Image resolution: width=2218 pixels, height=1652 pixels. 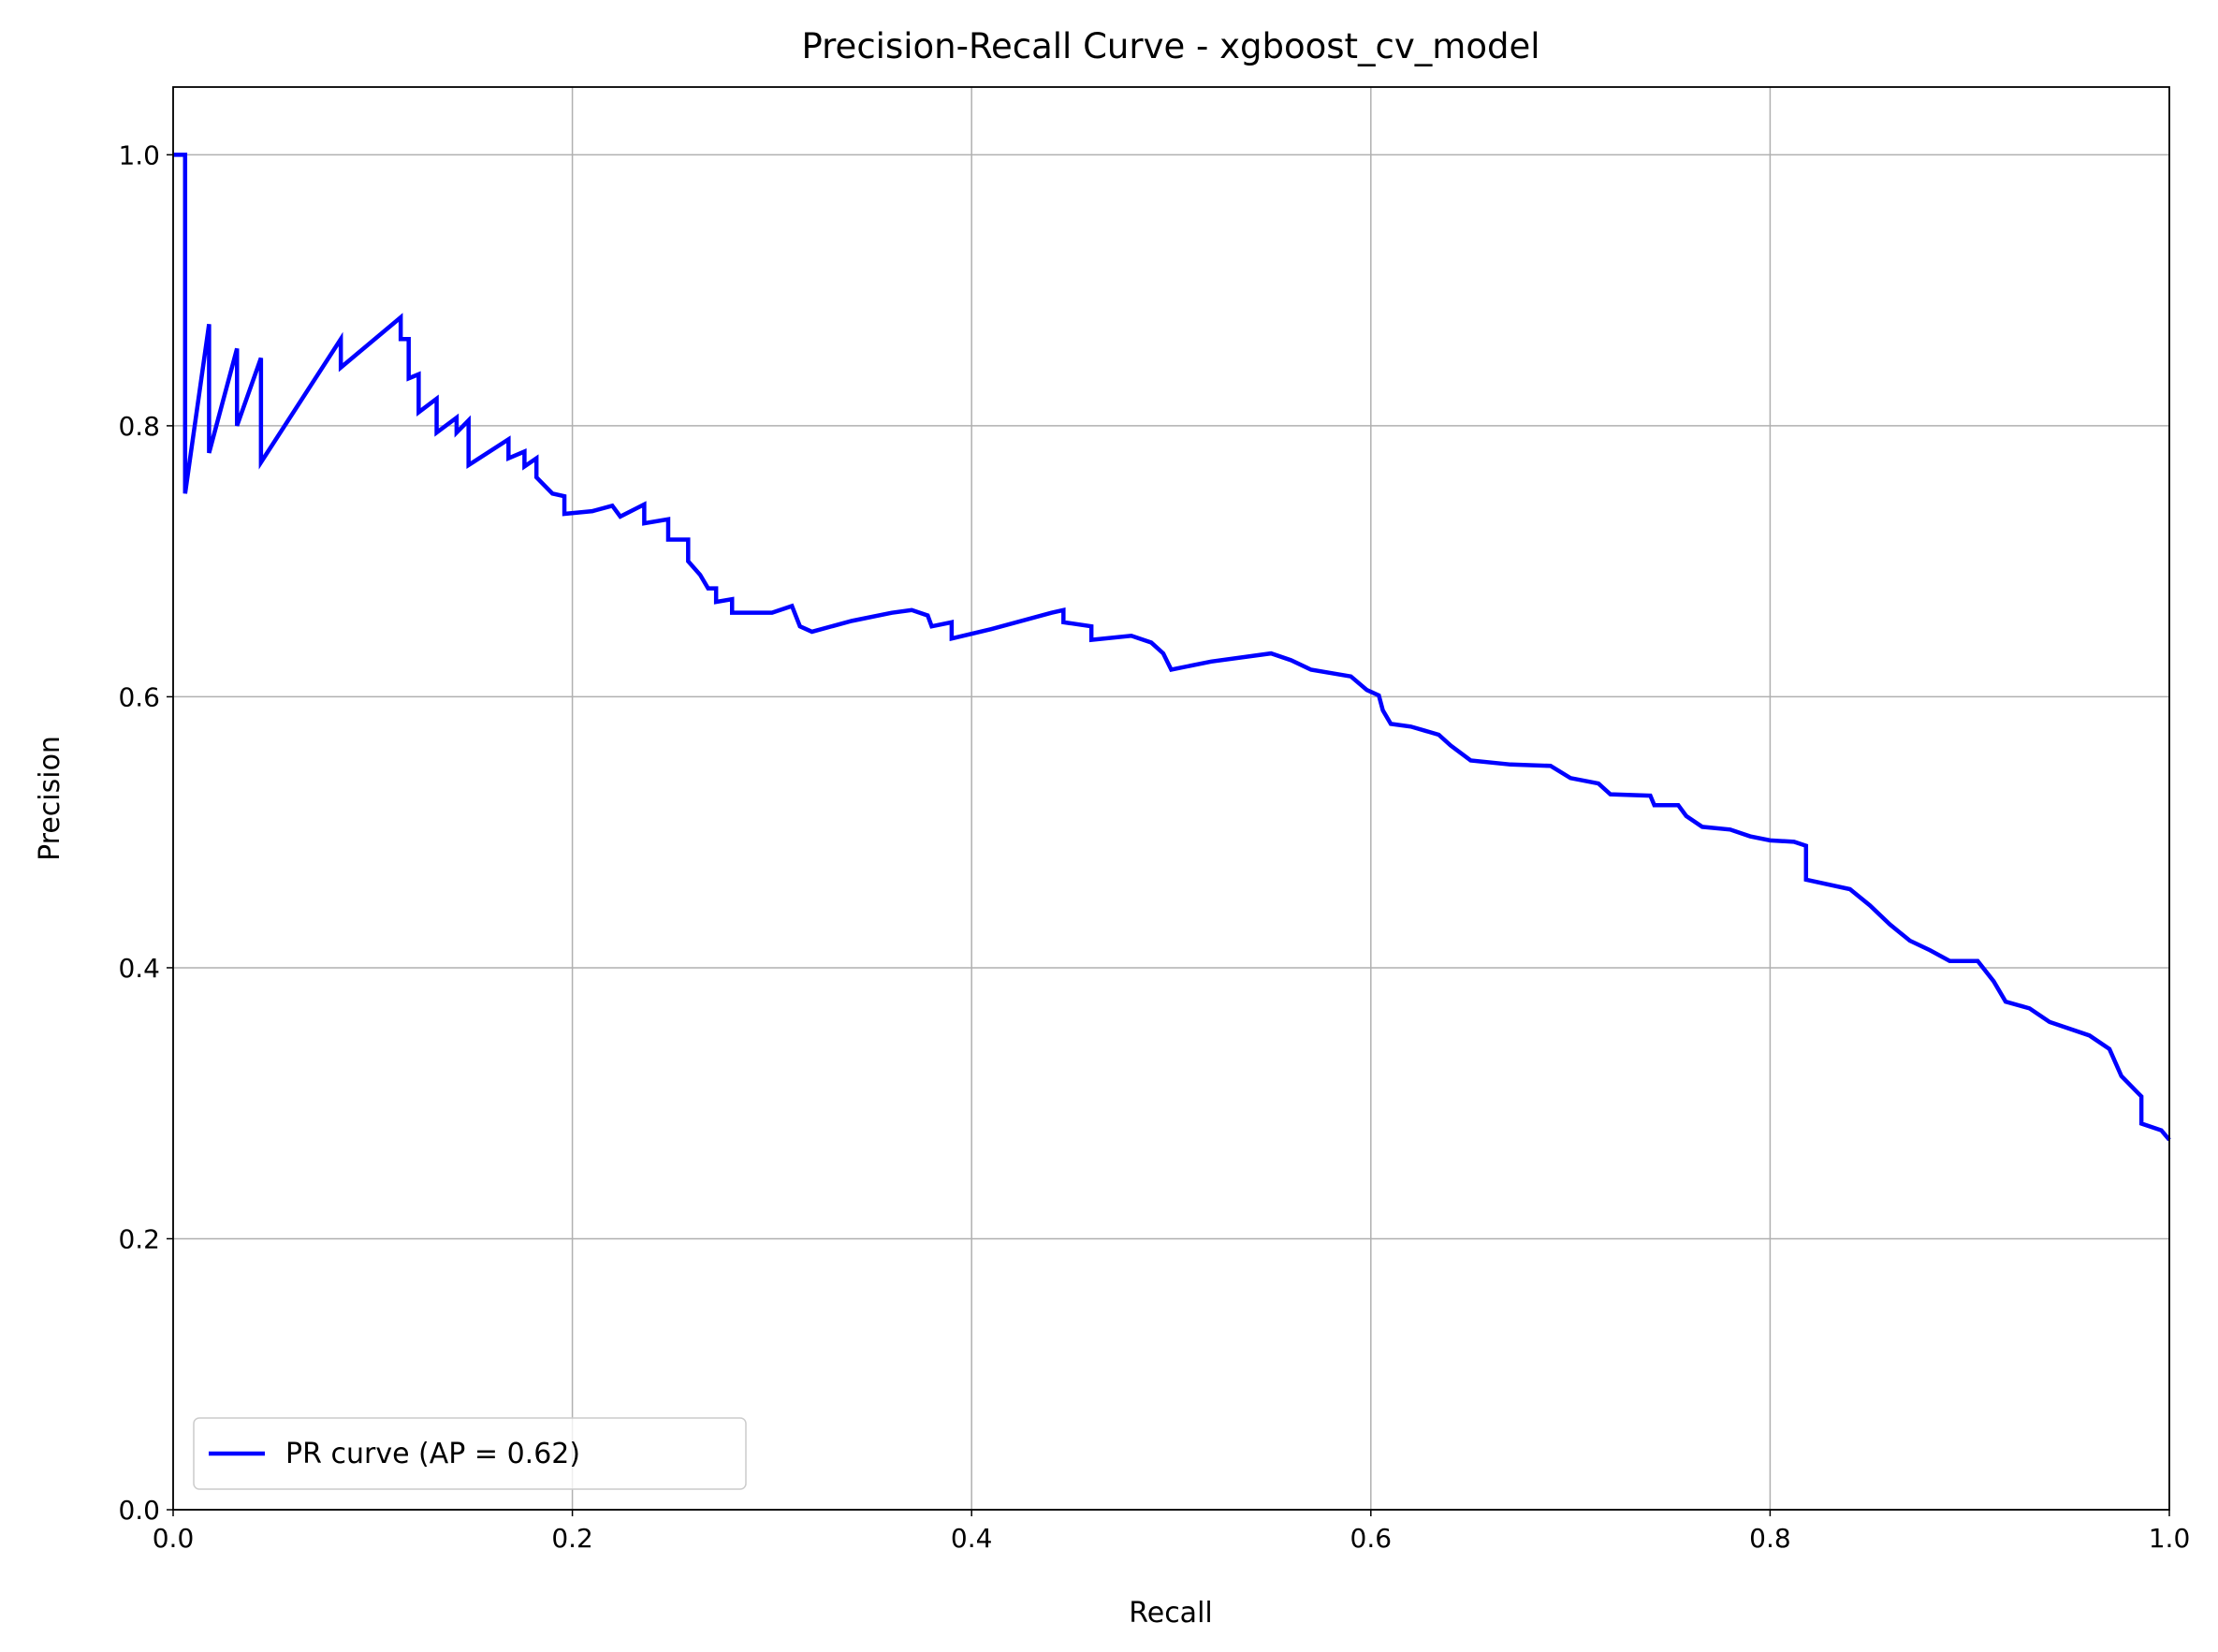 What do you see at coordinates (139, 1511) in the screenshot?
I see `y-tick-label: 0.0` at bounding box center [139, 1511].